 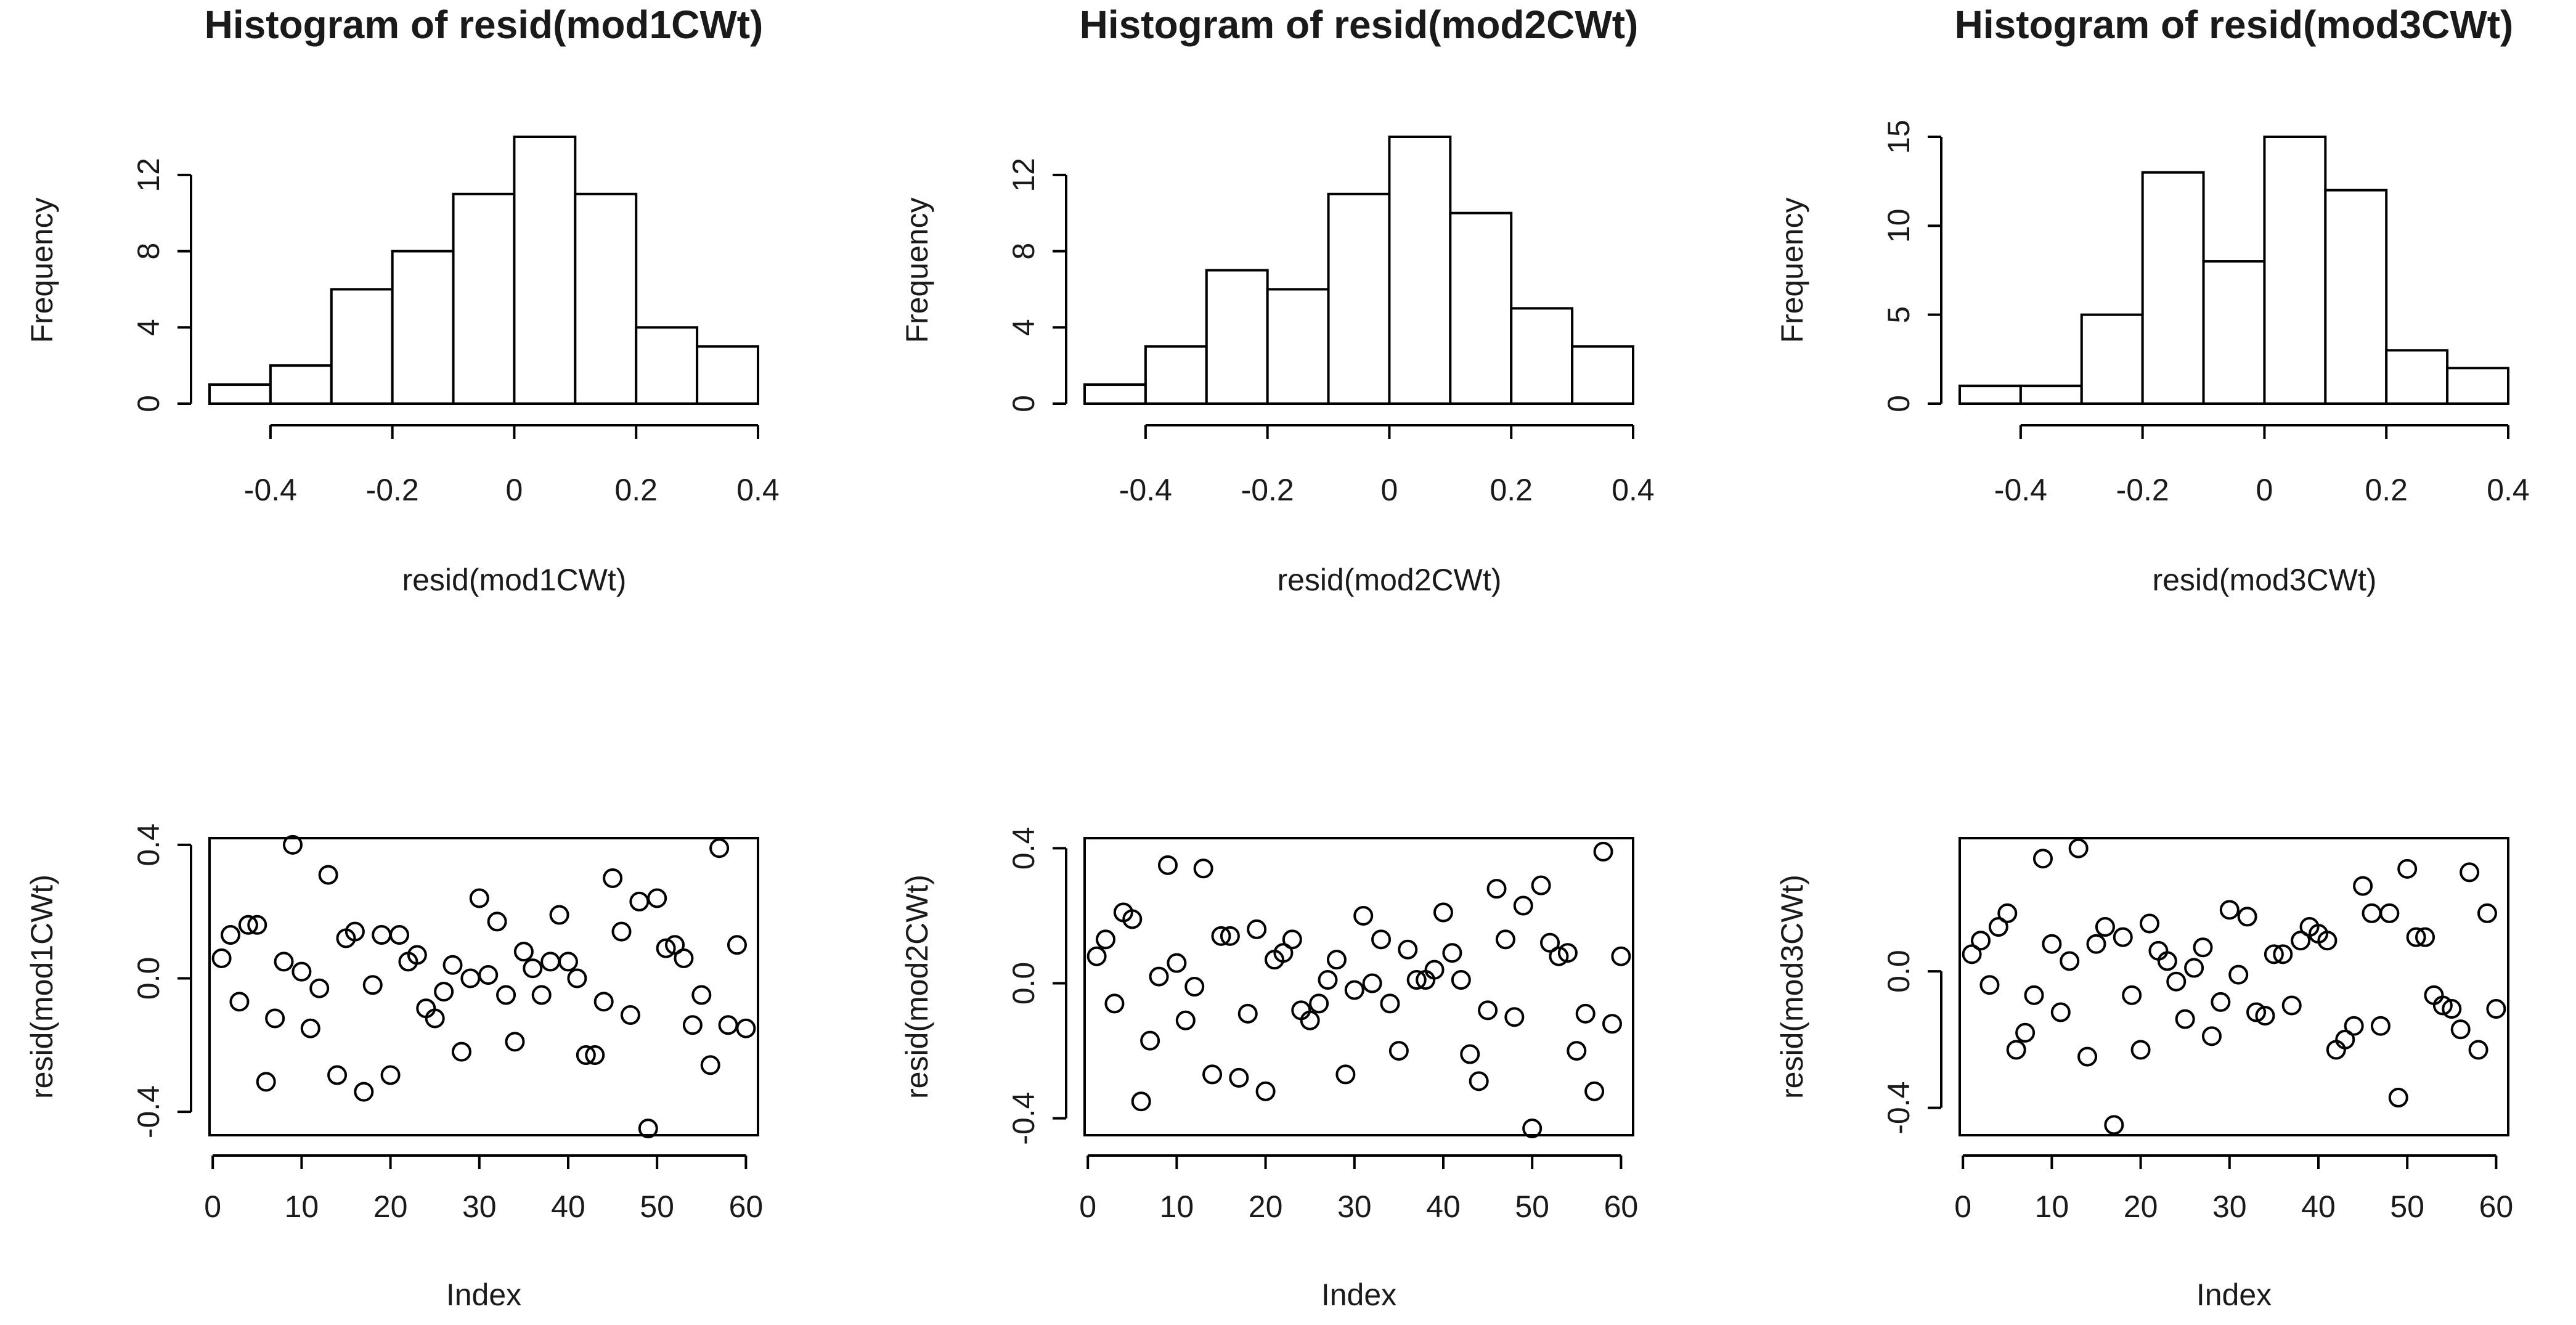 What do you see at coordinates (1898, 226) in the screenshot?
I see `y-tick-label: 10` at bounding box center [1898, 226].